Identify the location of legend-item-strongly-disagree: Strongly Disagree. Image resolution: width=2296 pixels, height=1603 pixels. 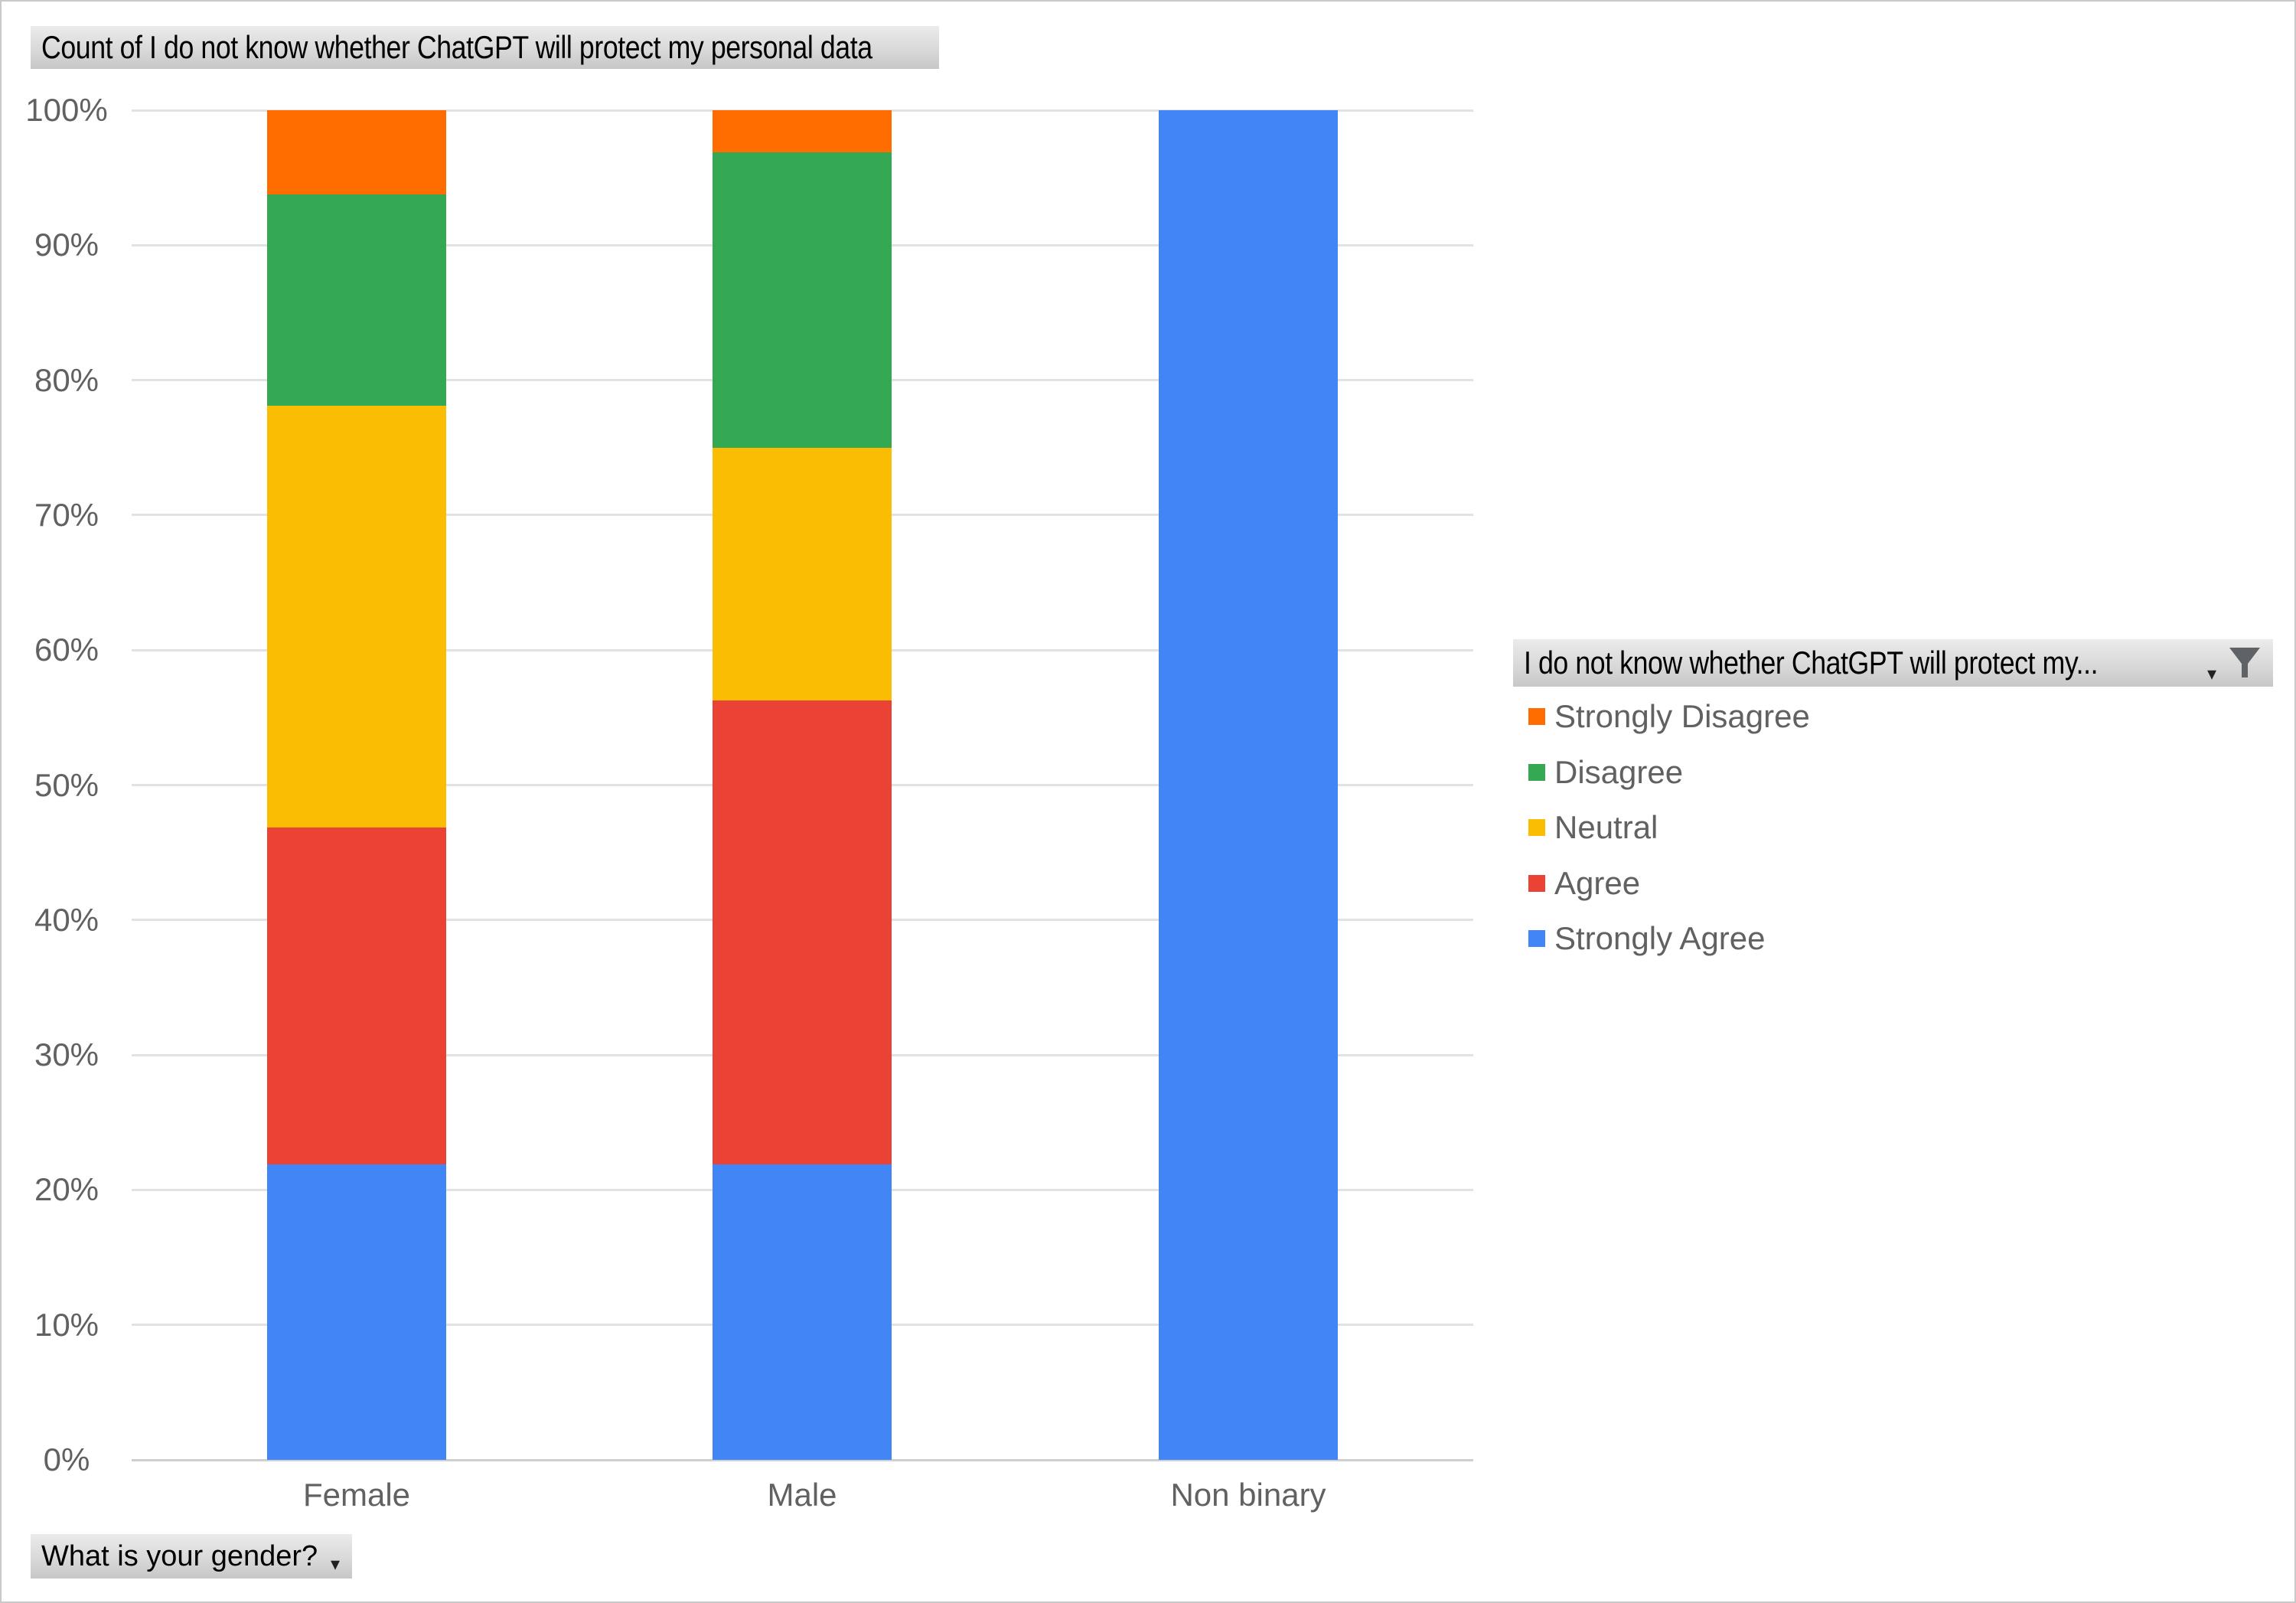
(1661, 717).